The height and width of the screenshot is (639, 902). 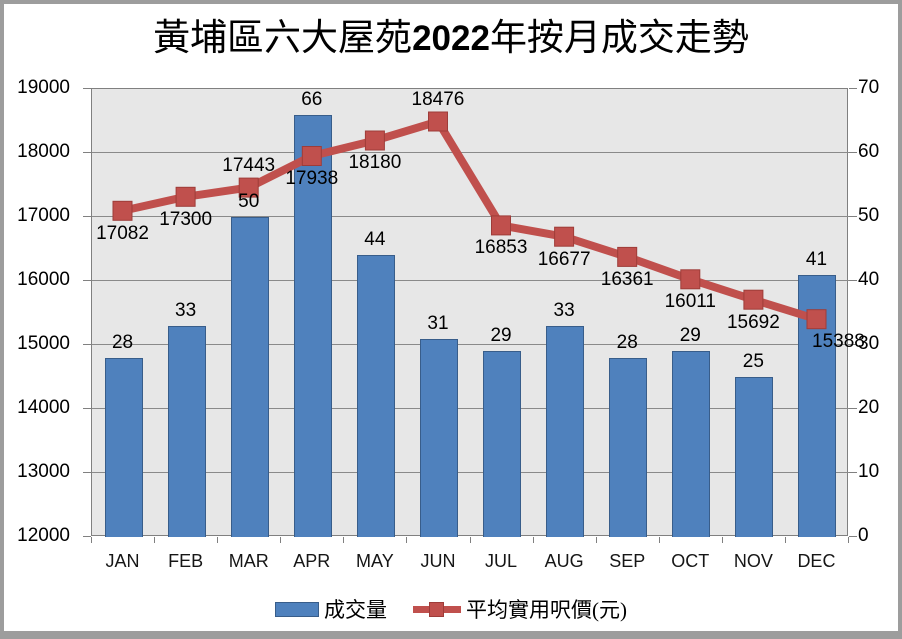 I want to click on x-axis-category-label: OCT, so click(x=690, y=561).